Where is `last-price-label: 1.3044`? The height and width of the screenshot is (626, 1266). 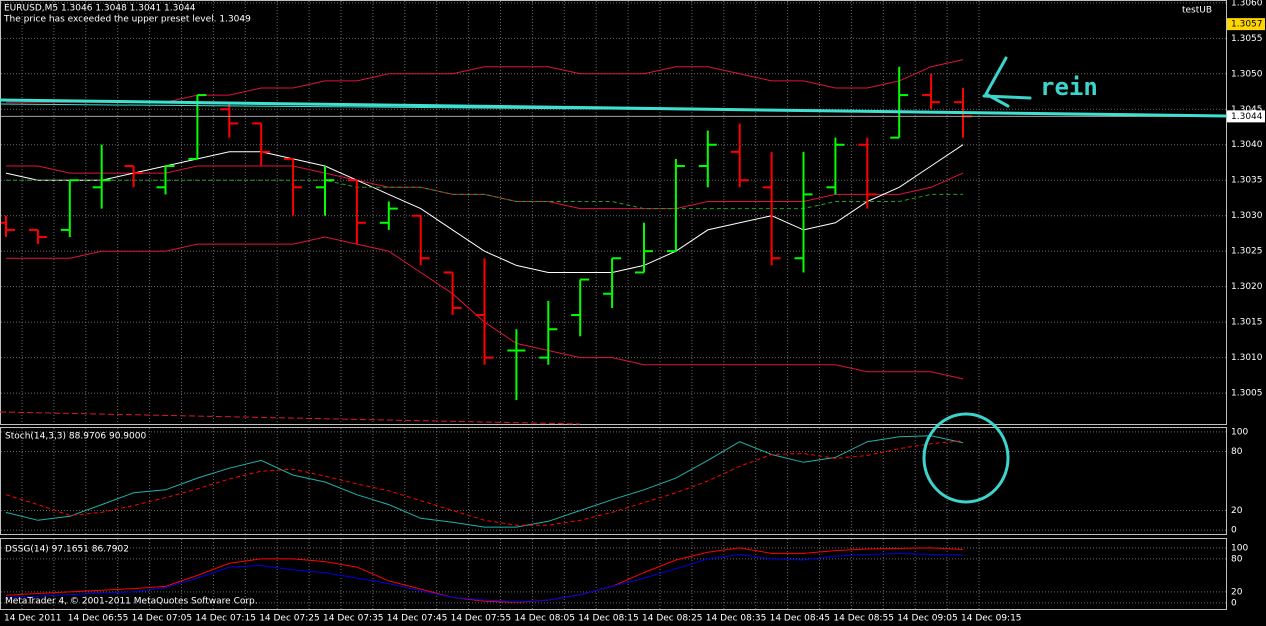
last-price-label: 1.3044 is located at coordinates (1247, 117).